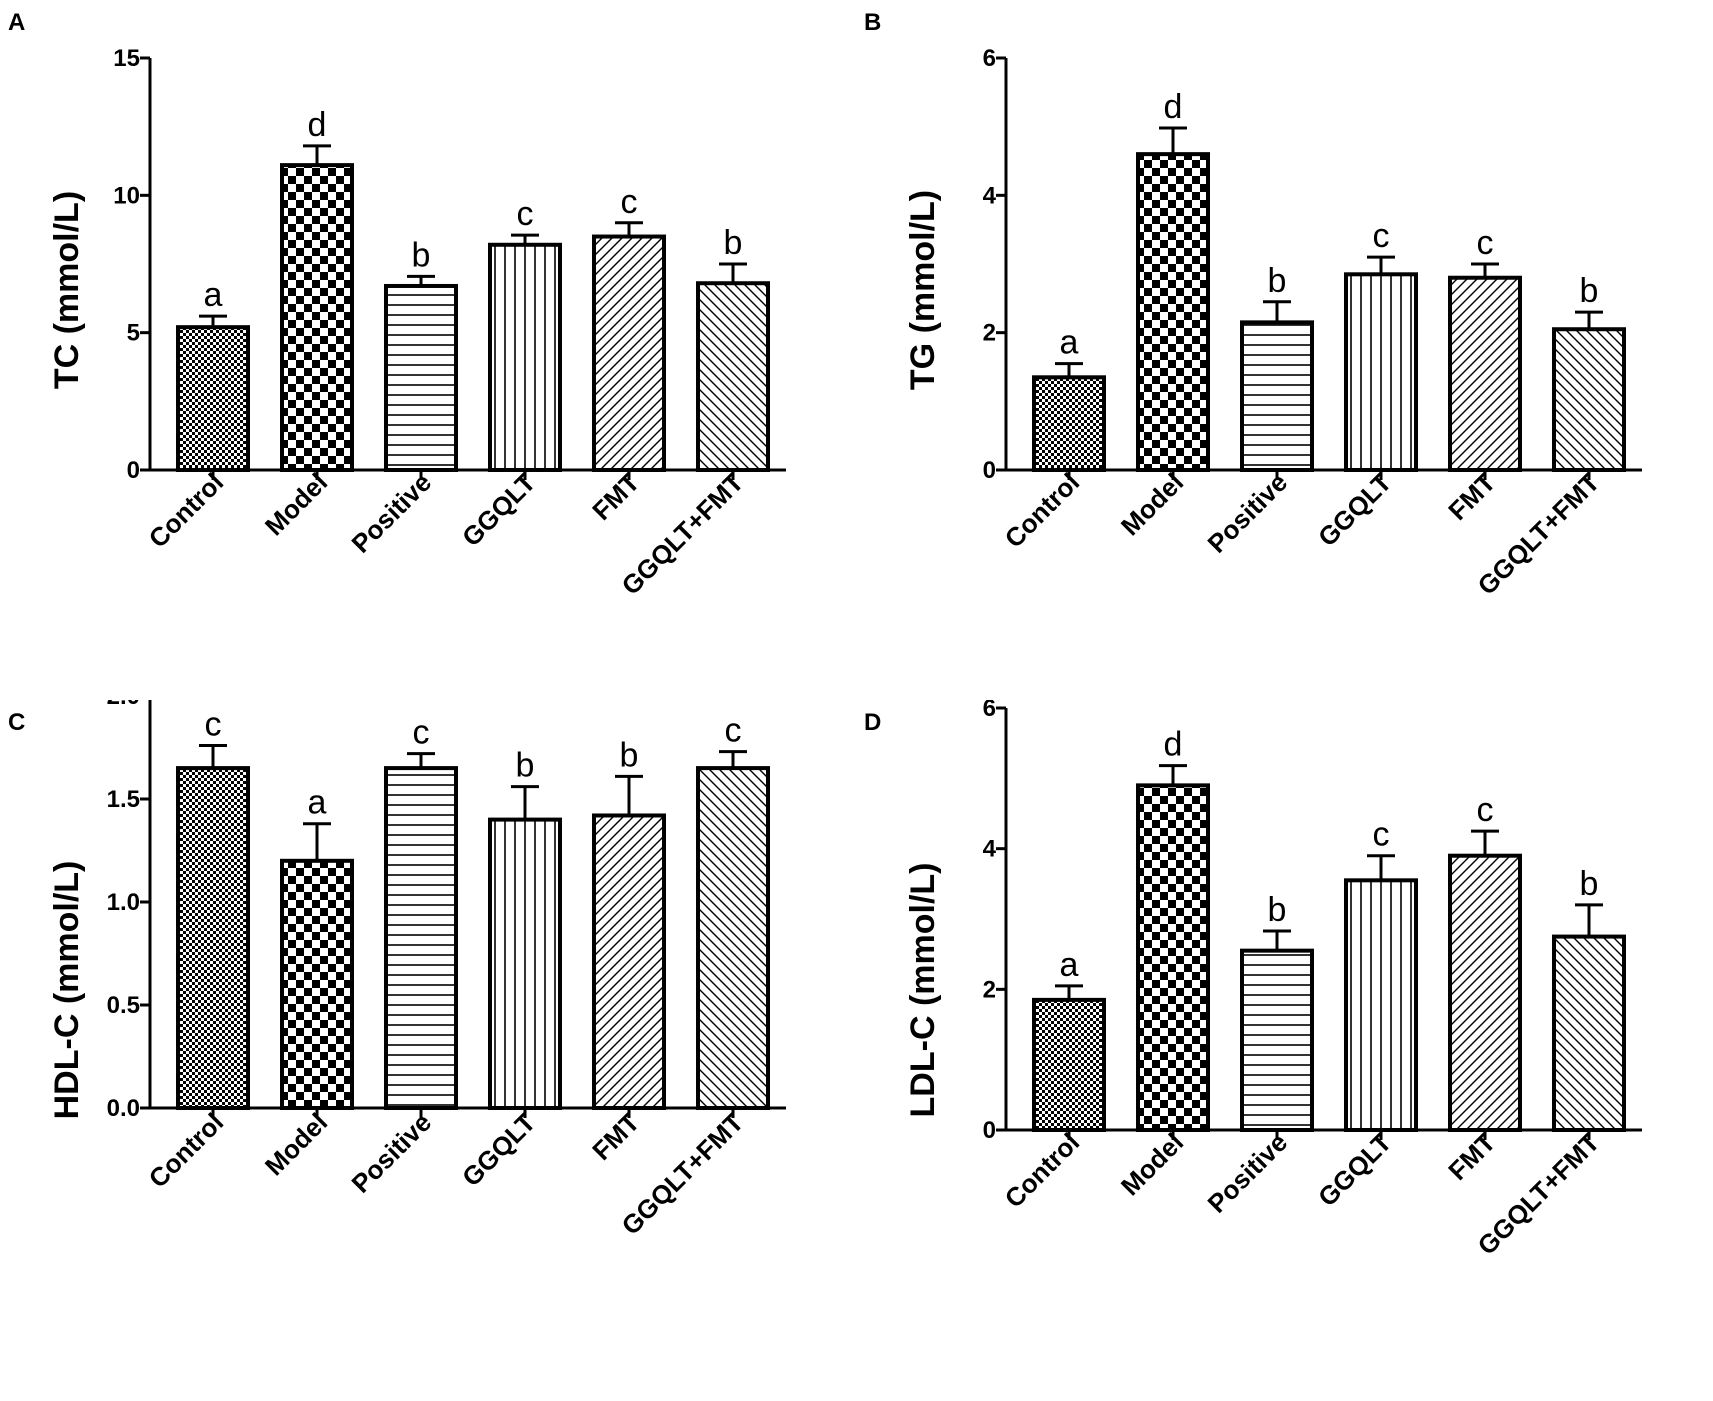 This screenshot has height=1401, width=1713. I want to click on y-axis-label: TC (mmol/L), so click(67, 290).